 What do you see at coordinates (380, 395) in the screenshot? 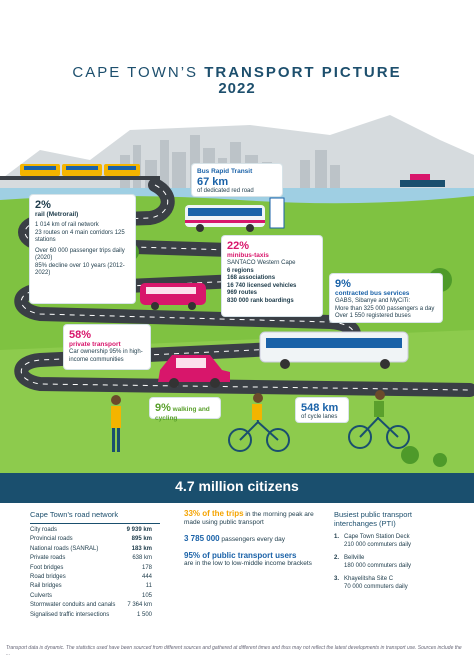
I see `cyclist-2-head` at bounding box center [380, 395].